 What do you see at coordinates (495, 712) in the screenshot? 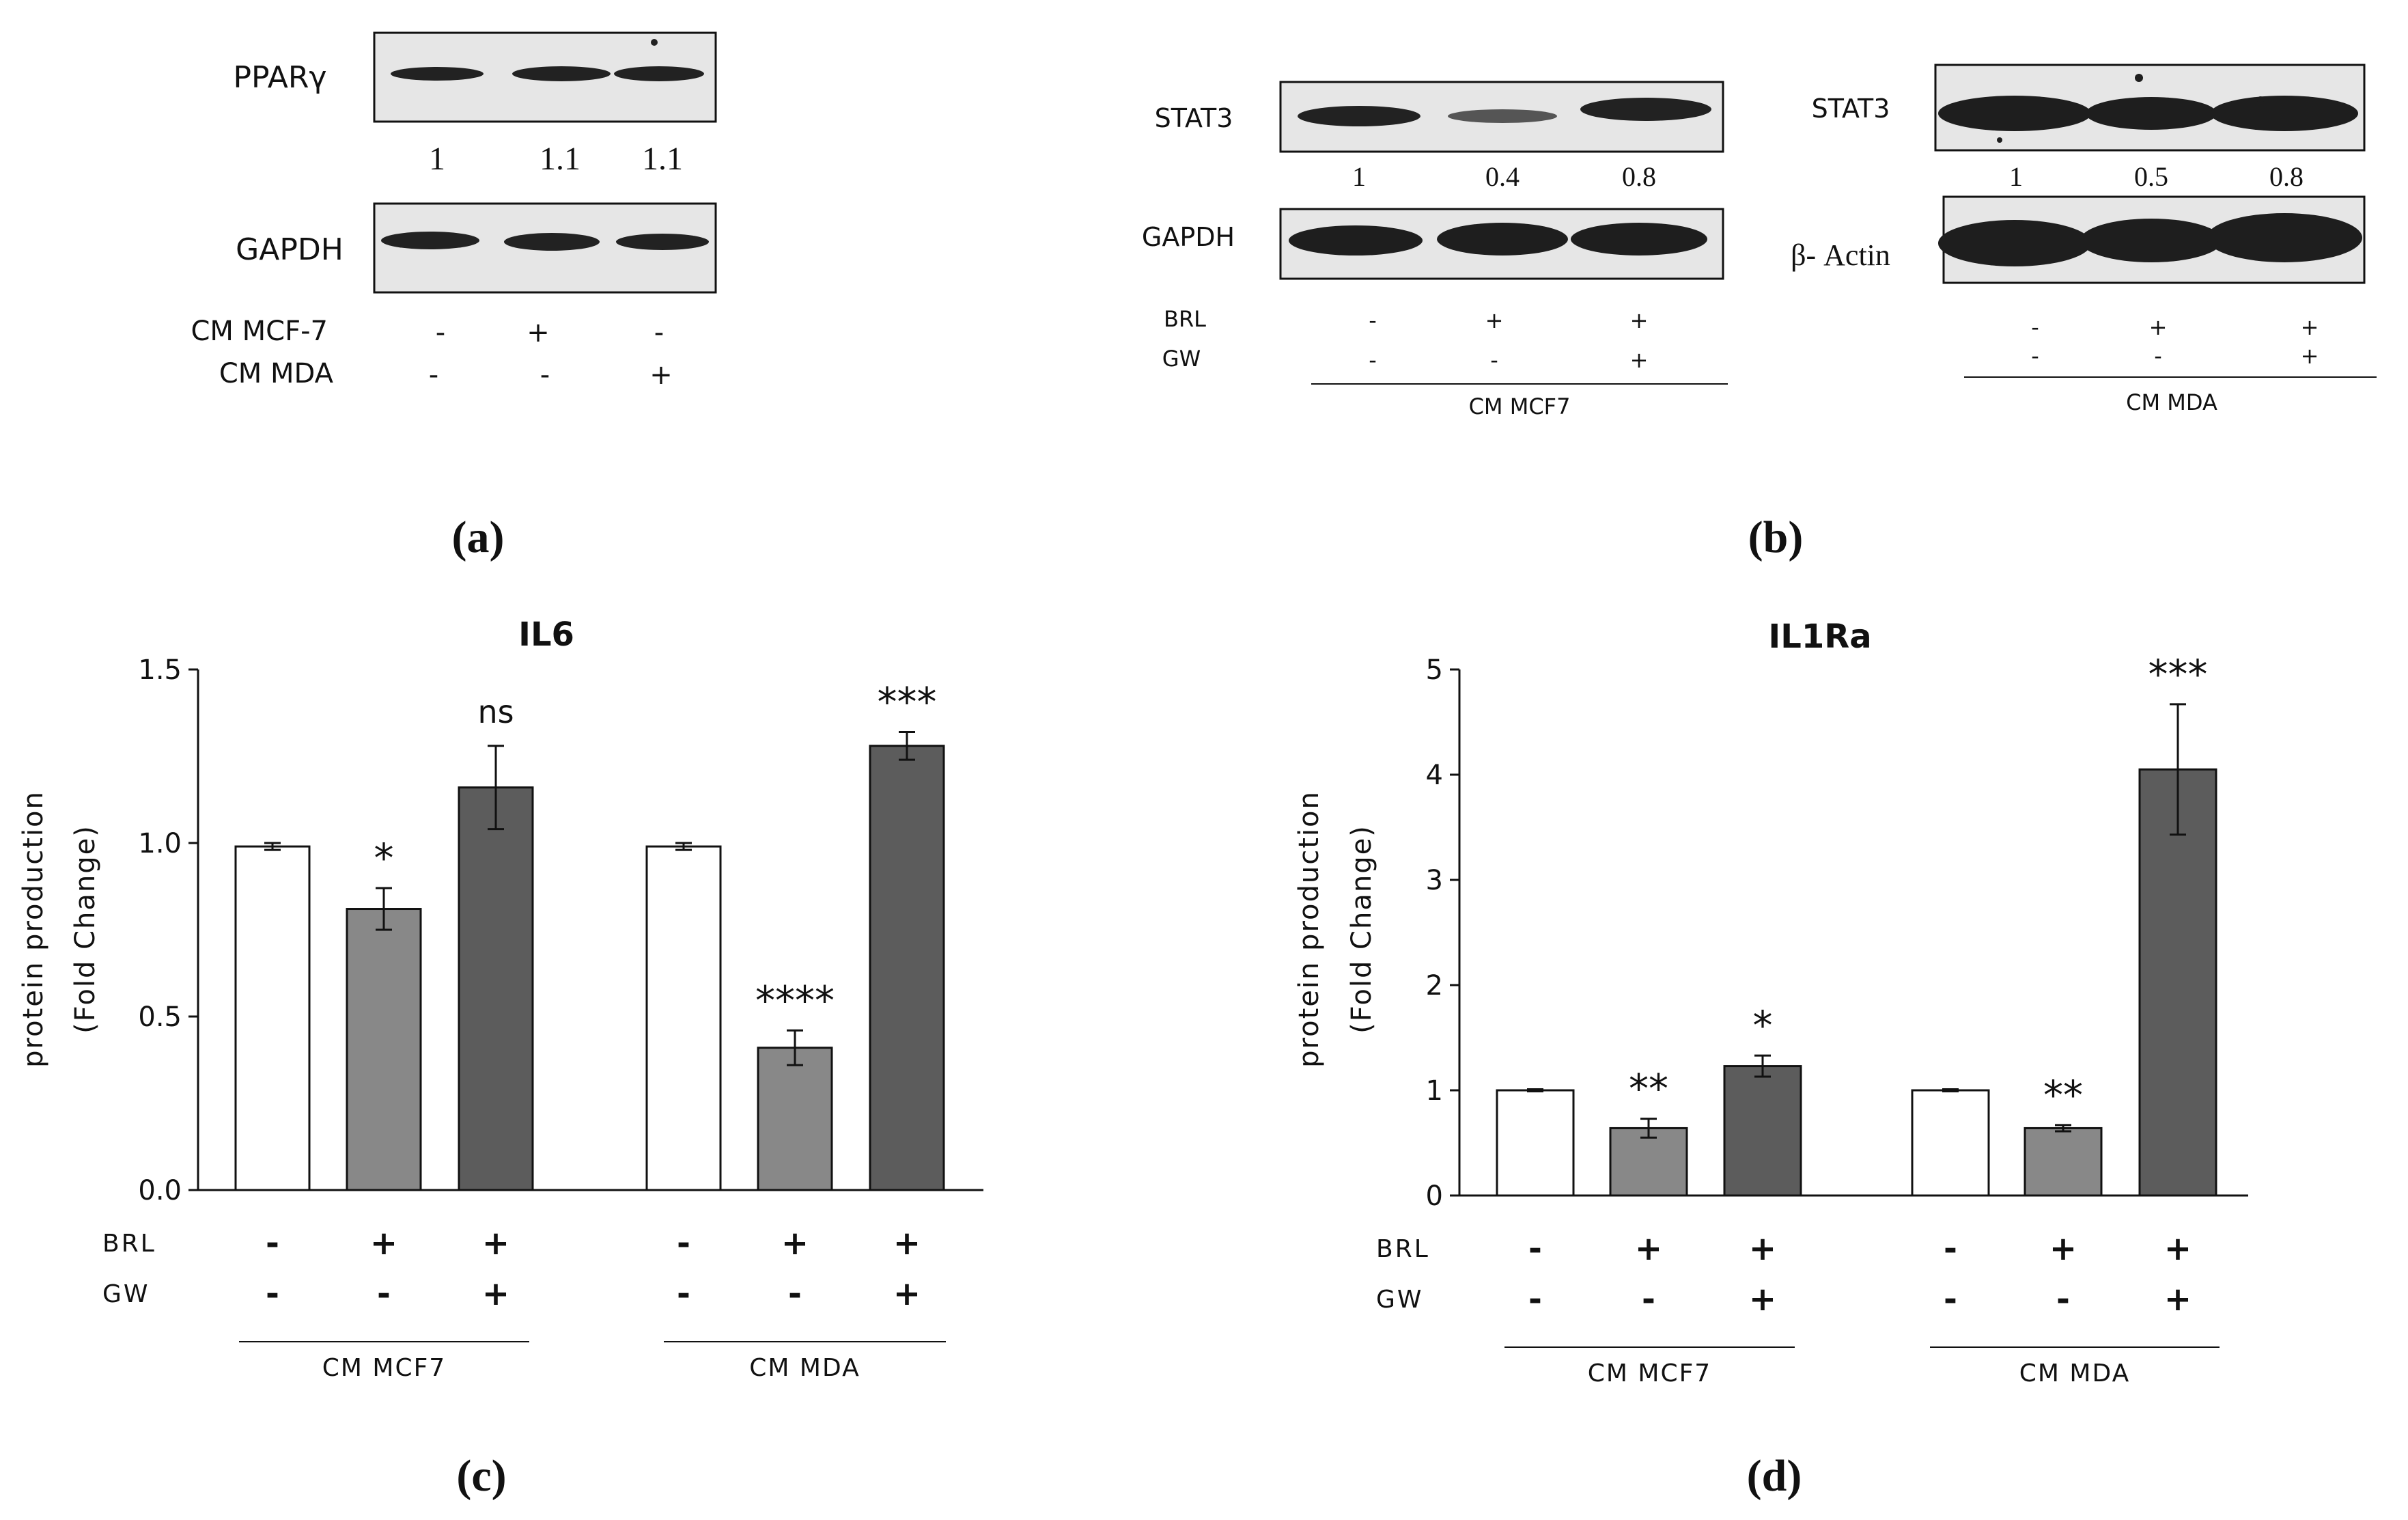
I see `significance-label: ns` at bounding box center [495, 712].